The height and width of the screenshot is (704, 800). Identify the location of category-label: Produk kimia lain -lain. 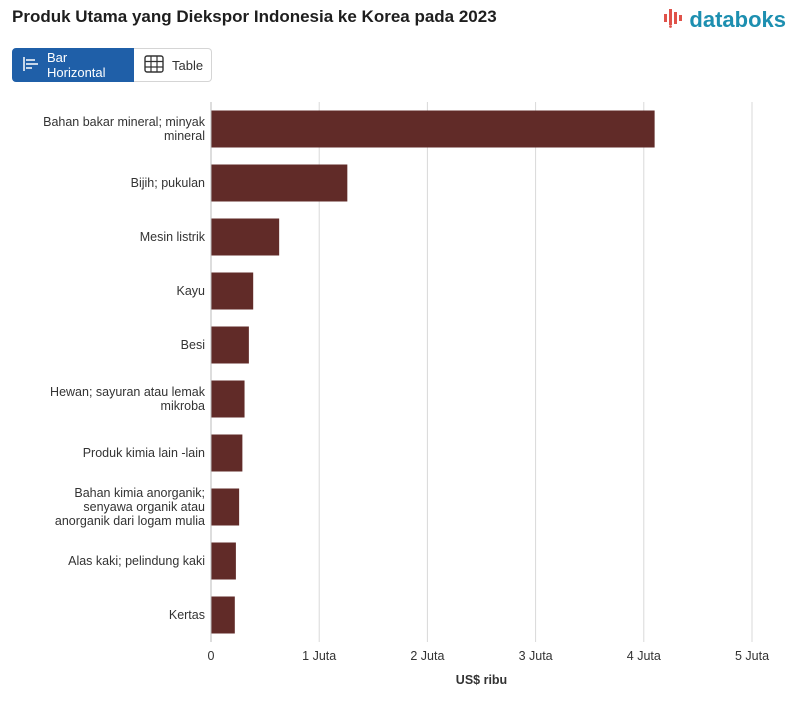
(144, 453).